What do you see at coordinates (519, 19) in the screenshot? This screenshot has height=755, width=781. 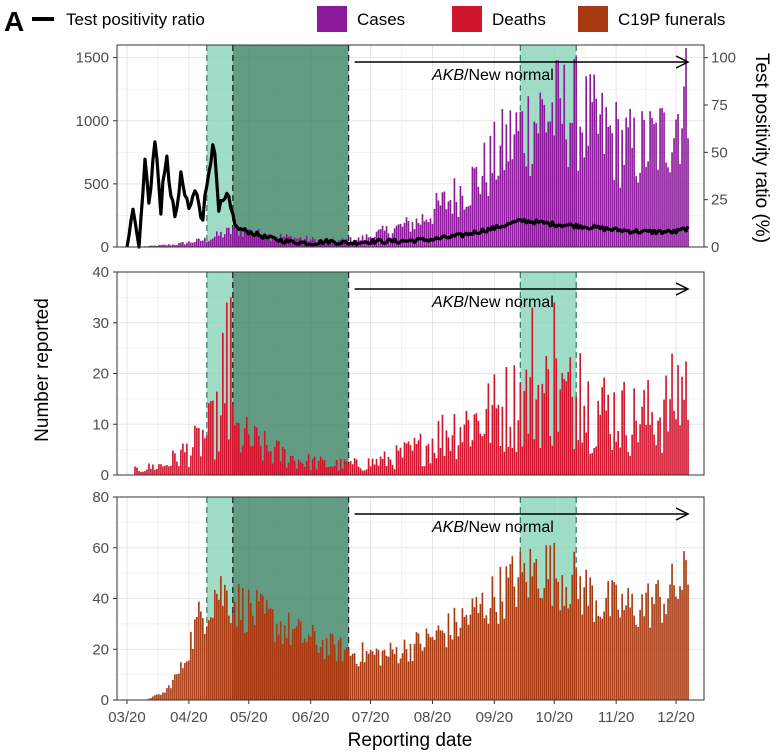 I see `legend-label: Deaths` at bounding box center [519, 19].